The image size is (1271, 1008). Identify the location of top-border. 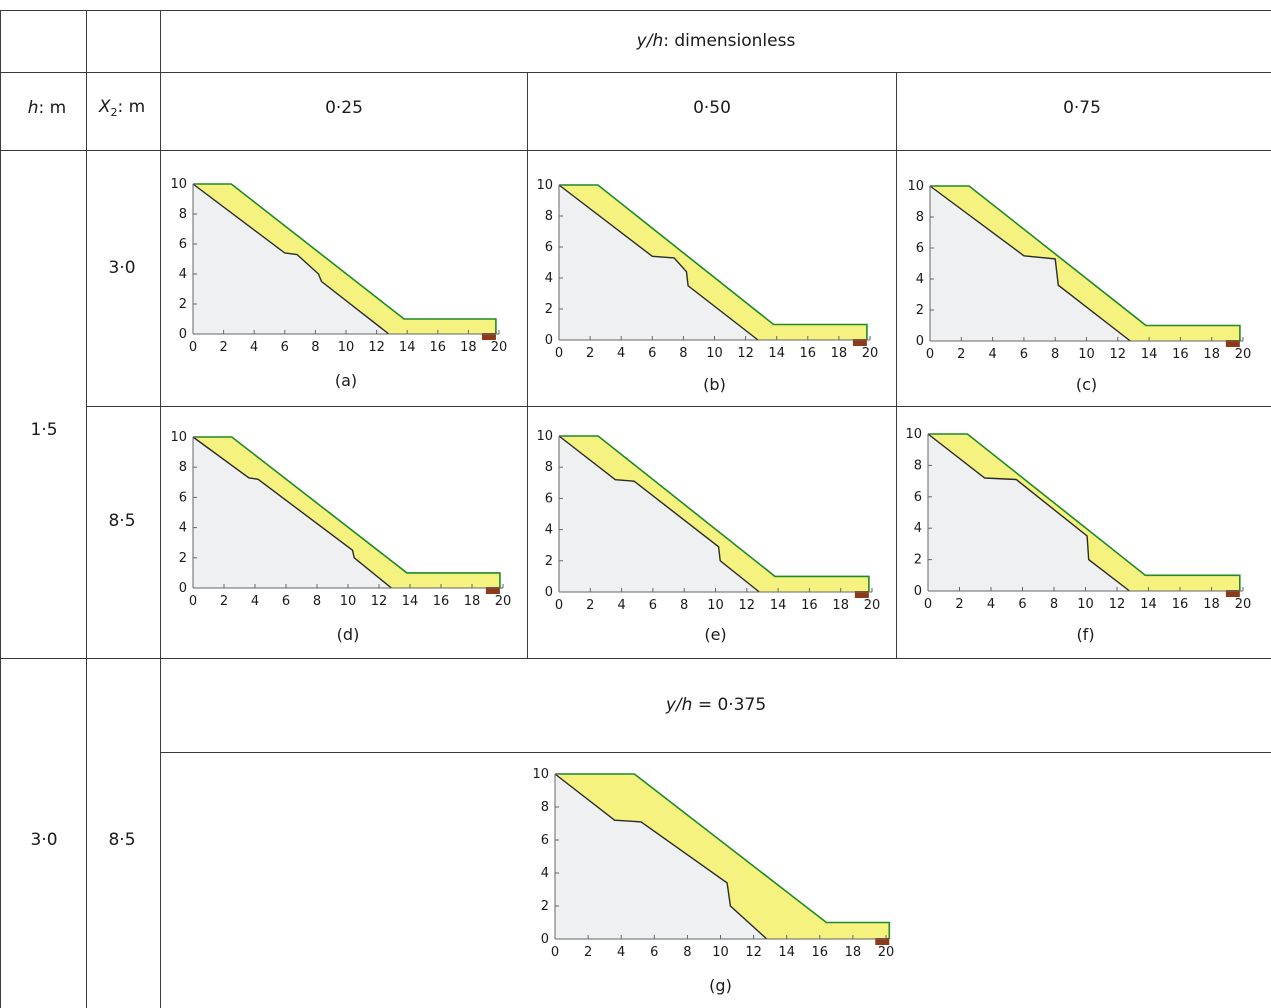
(635, 10).